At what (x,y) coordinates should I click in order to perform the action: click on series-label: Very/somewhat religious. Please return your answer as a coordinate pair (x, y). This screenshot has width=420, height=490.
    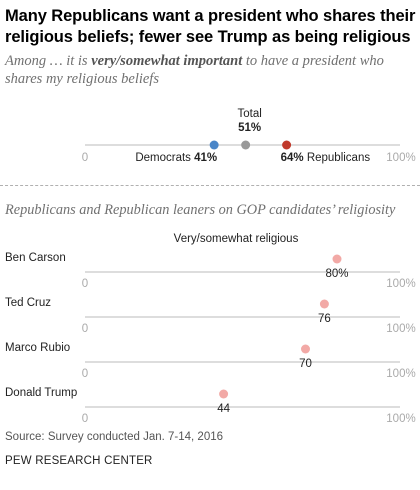
    Looking at the image, I should click on (236, 239).